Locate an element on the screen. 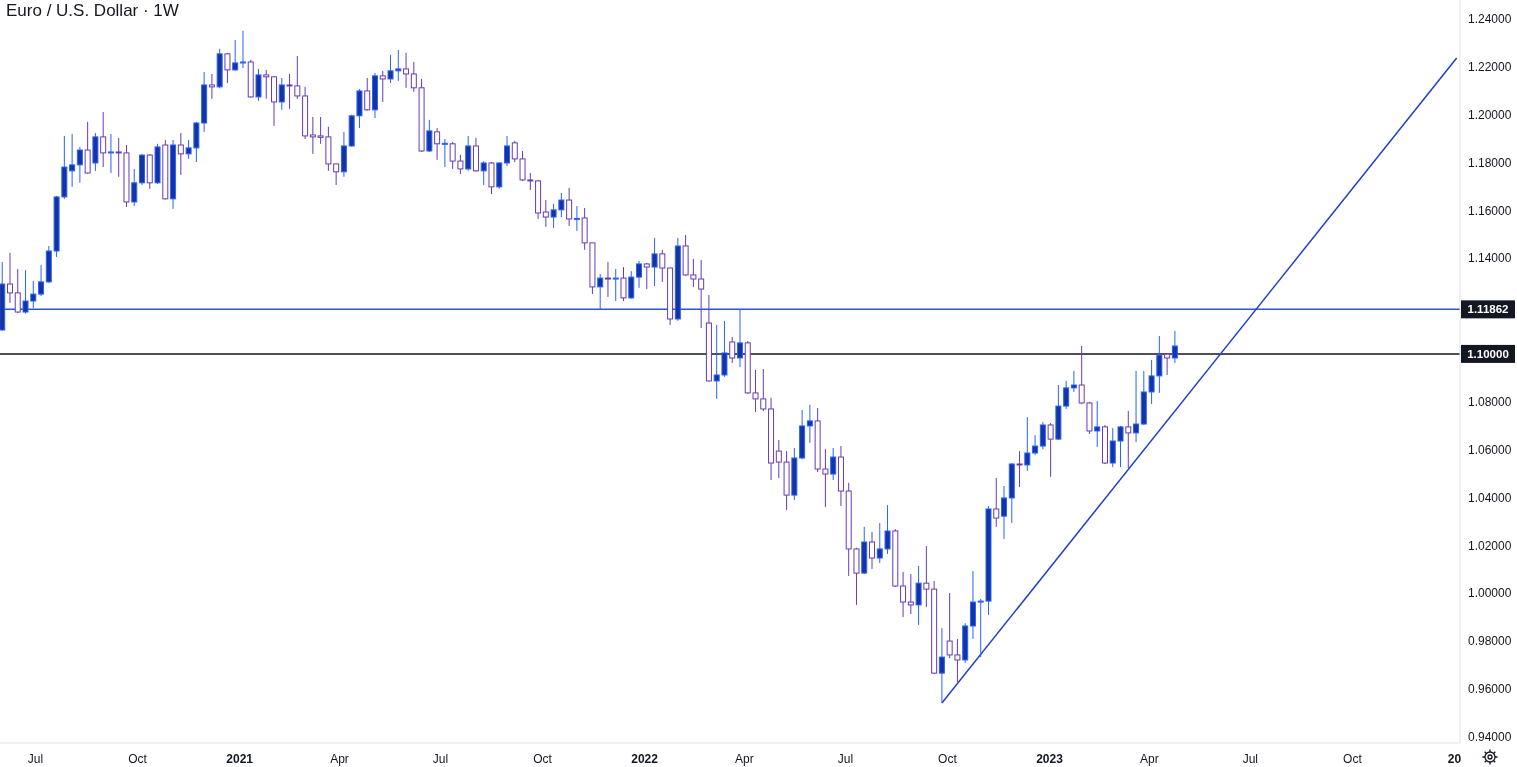 The height and width of the screenshot is (767, 1517). y-tick-label: 1.14000 is located at coordinates (1490, 258).